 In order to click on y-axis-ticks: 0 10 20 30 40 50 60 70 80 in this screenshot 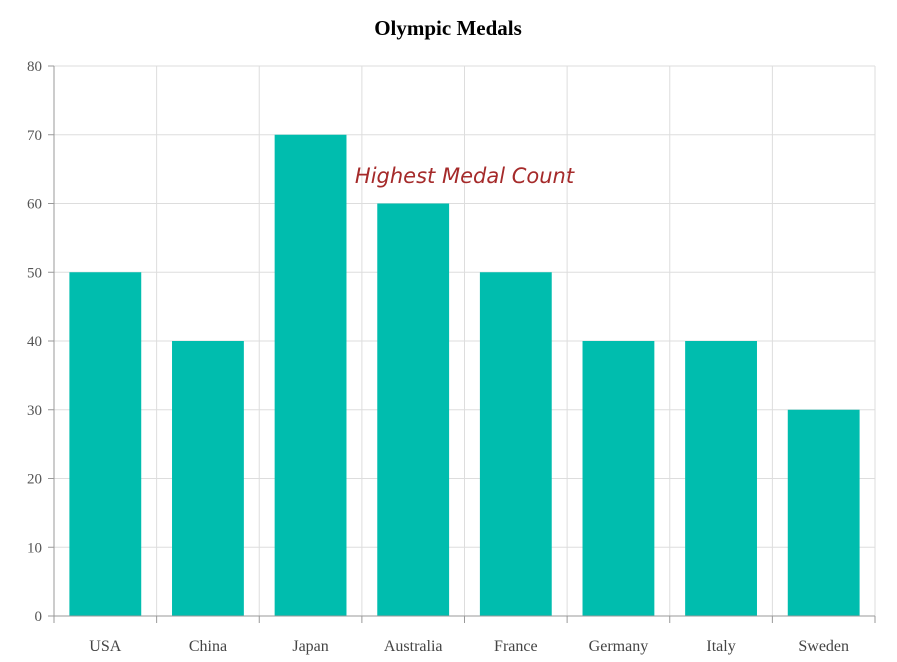, I will do `click(40, 342)`.